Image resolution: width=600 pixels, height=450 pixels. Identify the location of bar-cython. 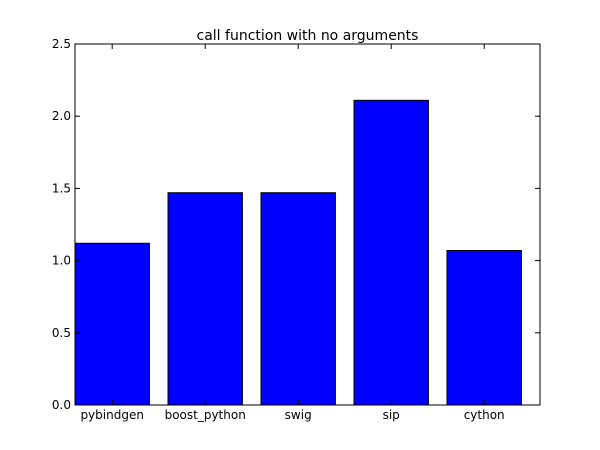
(484, 327).